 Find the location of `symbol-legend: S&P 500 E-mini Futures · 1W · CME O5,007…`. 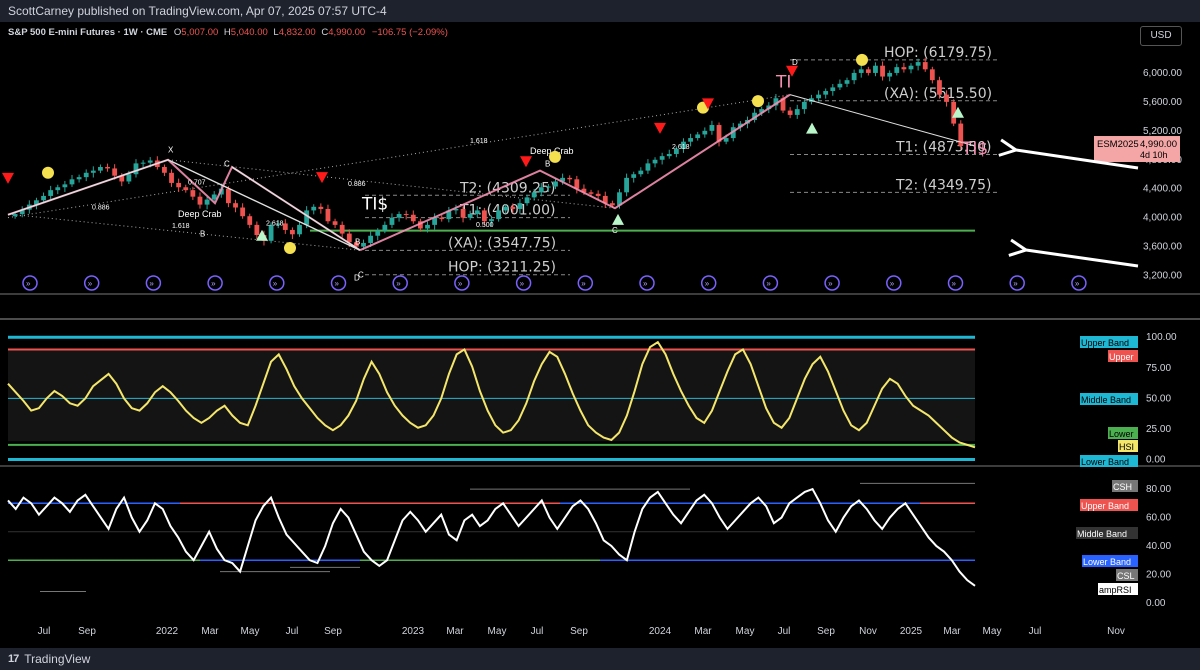

symbol-legend: S&P 500 E-mini Futures · 1W · CME O5,007… is located at coordinates (228, 32).